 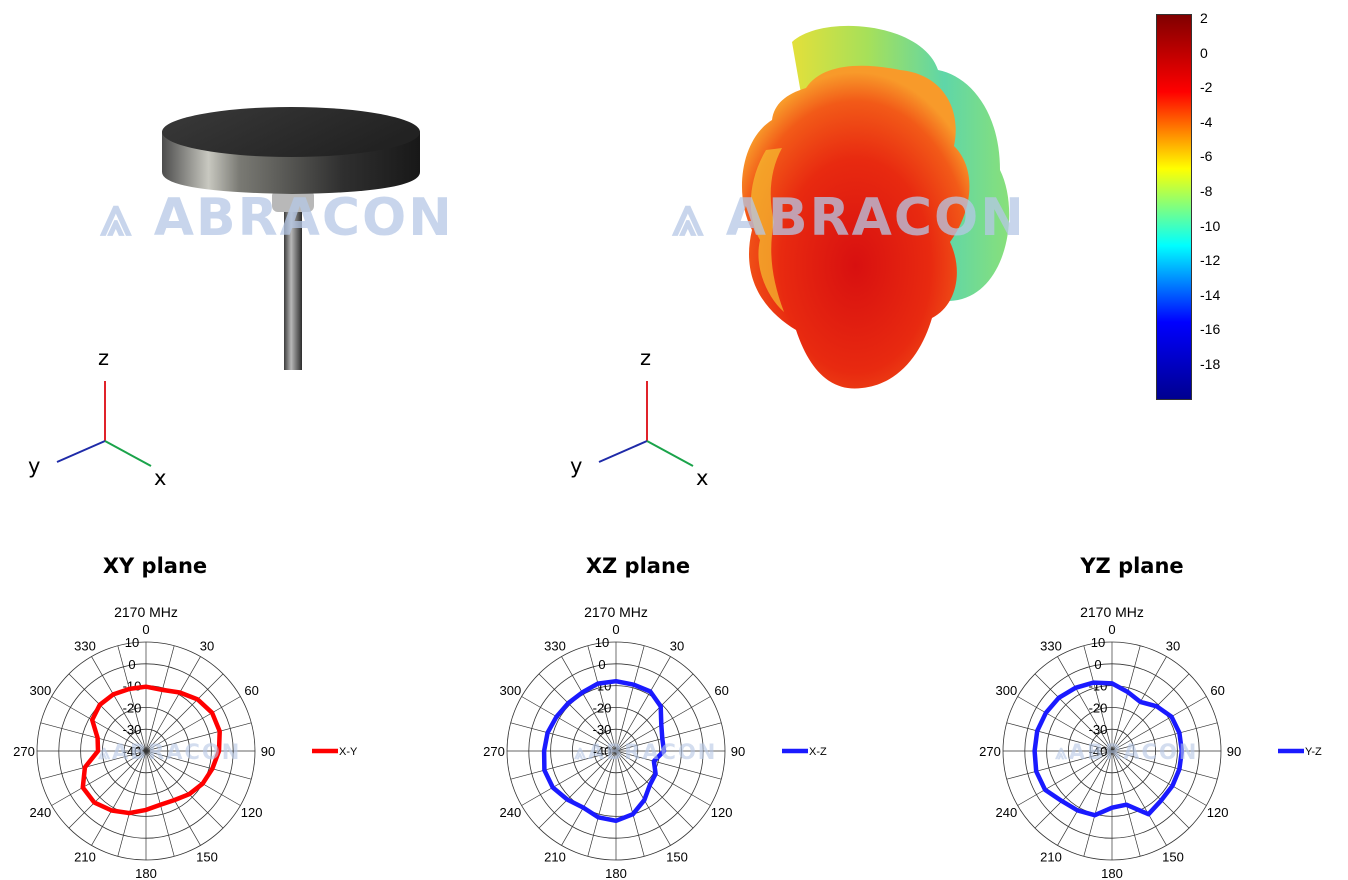 What do you see at coordinates (291, 132) in the screenshot?
I see `antenna-disk-top` at bounding box center [291, 132].